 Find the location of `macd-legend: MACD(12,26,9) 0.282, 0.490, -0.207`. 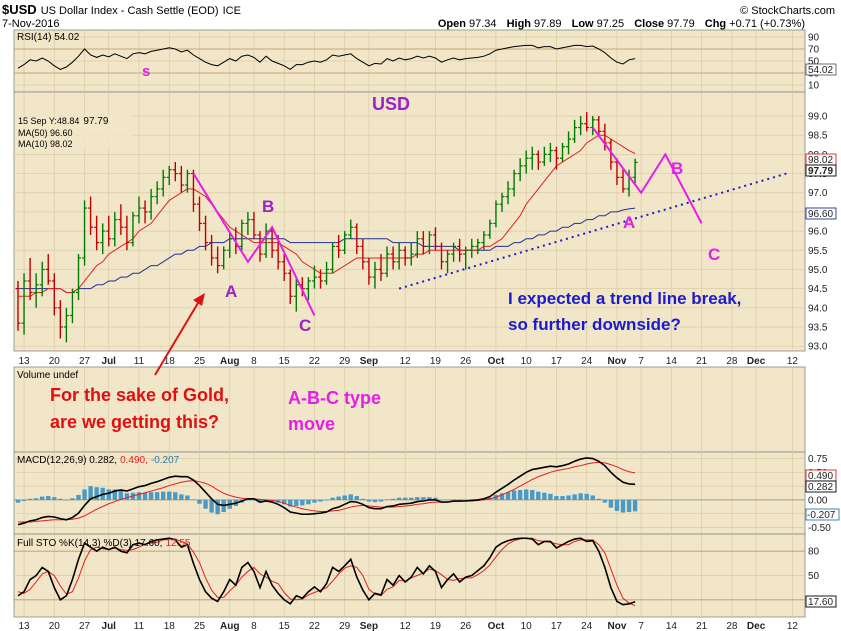

macd-legend: MACD(12,26,9) 0.282, 0.490, -0.207 is located at coordinates (98, 460).